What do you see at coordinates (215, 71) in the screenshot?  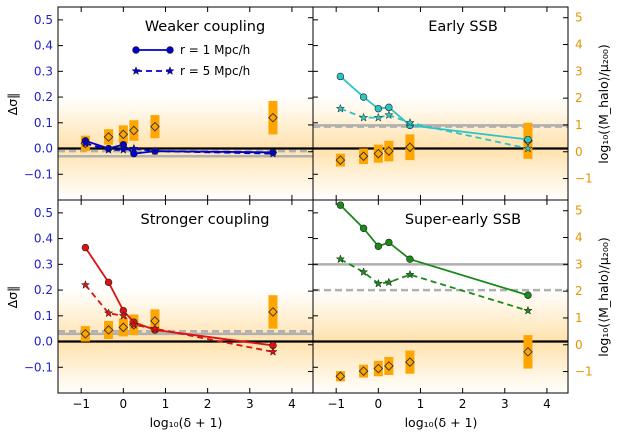 I see `legend-label-r5: r = 5 Mpc/h` at bounding box center [215, 71].